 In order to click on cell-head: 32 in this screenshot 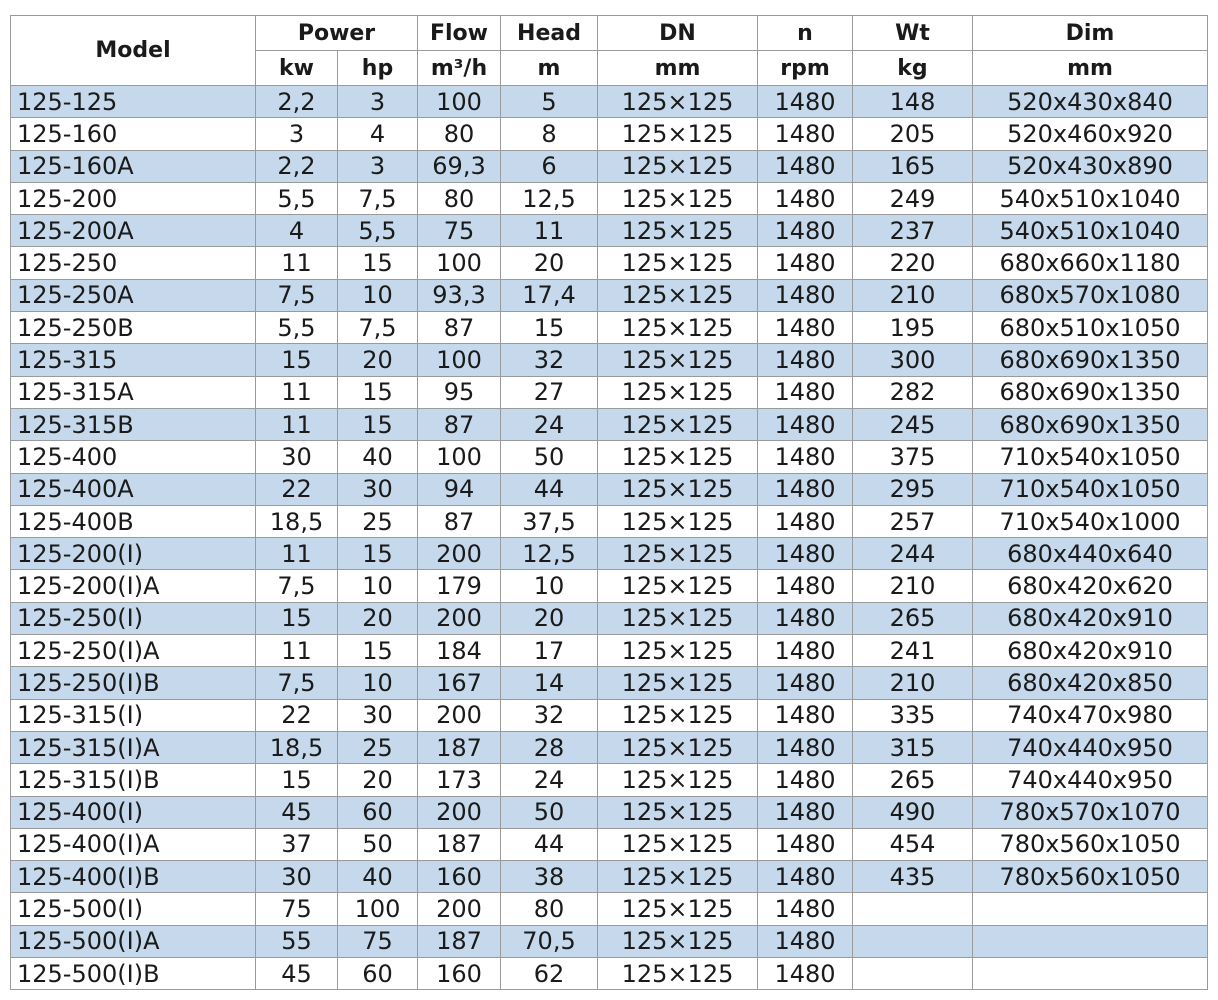, I will do `click(549, 715)`.